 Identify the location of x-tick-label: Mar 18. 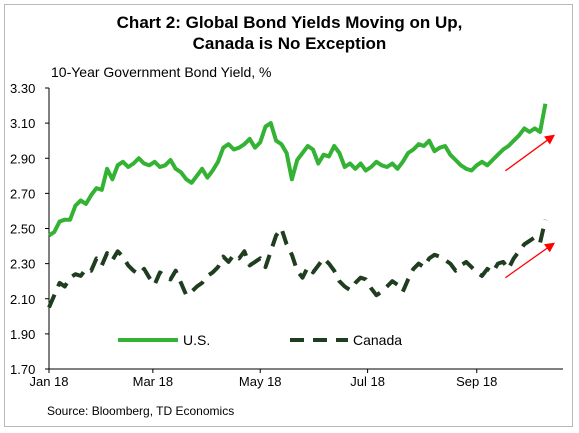
(153, 381).